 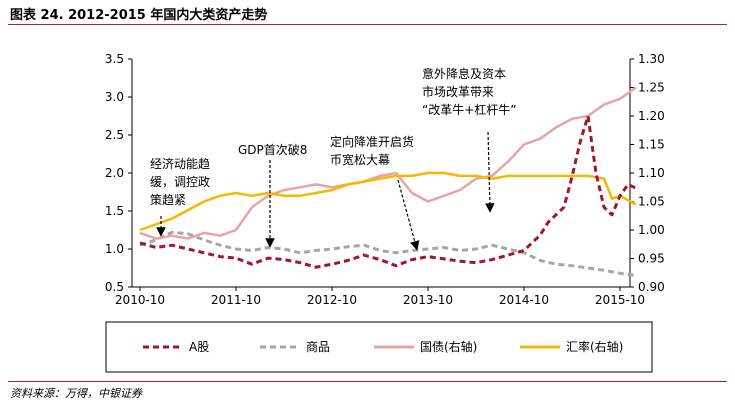 I want to click on right-tick-label: 1.20, so click(x=651, y=116).